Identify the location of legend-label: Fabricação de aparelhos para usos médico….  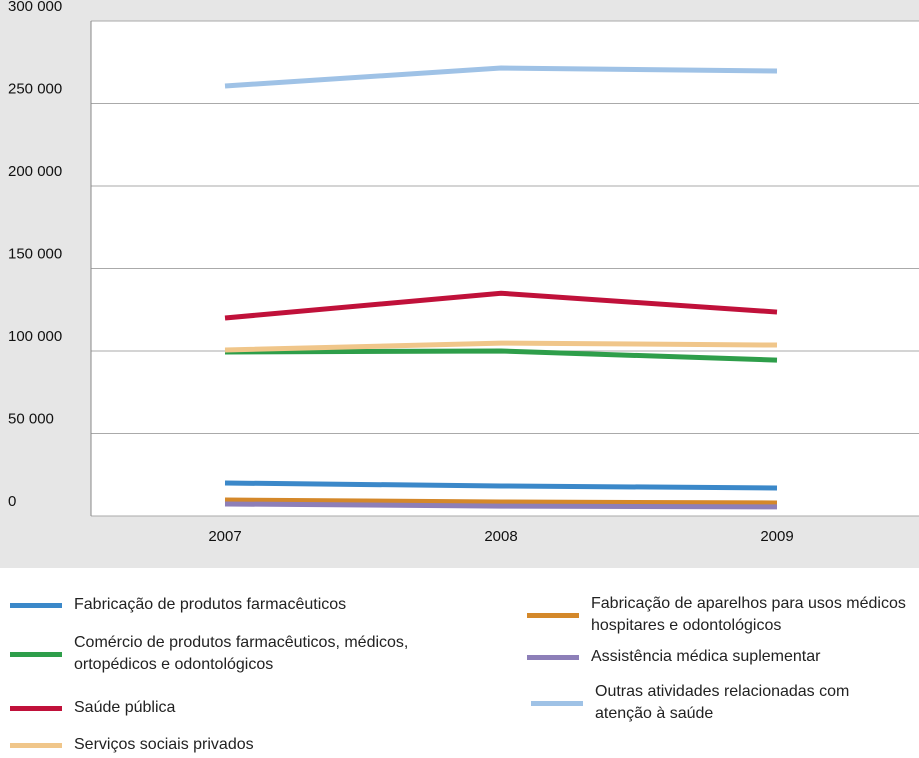
(748, 614).